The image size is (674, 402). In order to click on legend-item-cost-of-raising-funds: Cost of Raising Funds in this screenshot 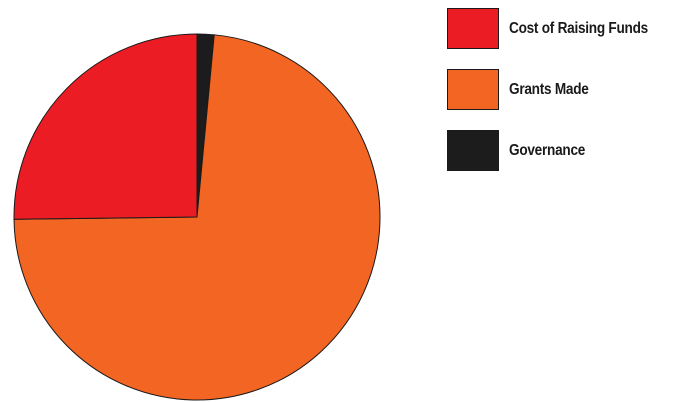, I will do `click(559, 28)`.